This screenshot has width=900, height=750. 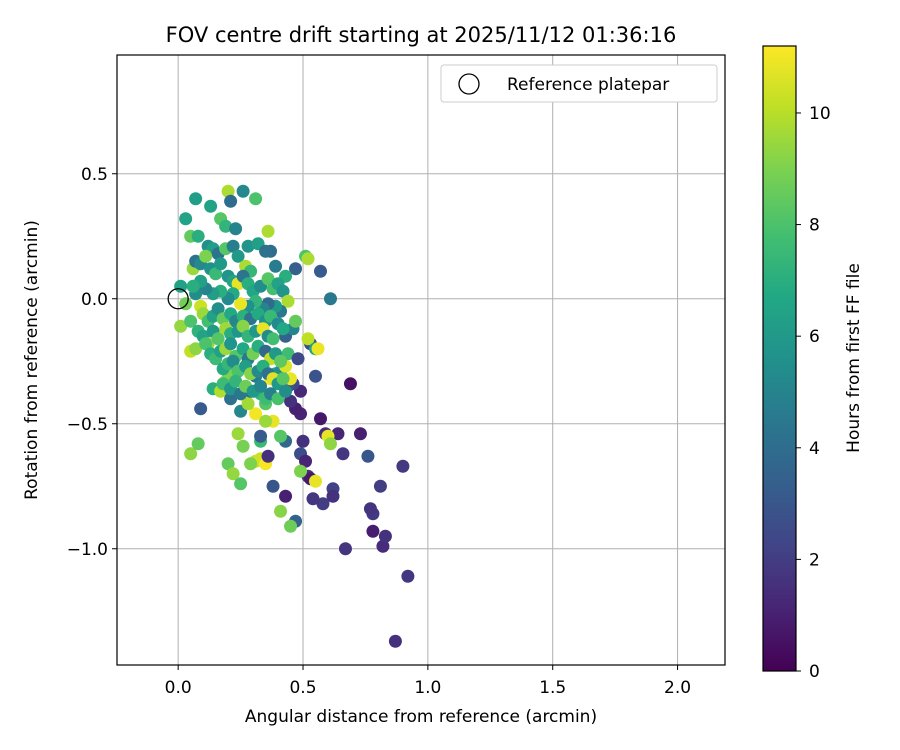 What do you see at coordinates (302, 688) in the screenshot?
I see `x-tick-label: 0.5` at bounding box center [302, 688].